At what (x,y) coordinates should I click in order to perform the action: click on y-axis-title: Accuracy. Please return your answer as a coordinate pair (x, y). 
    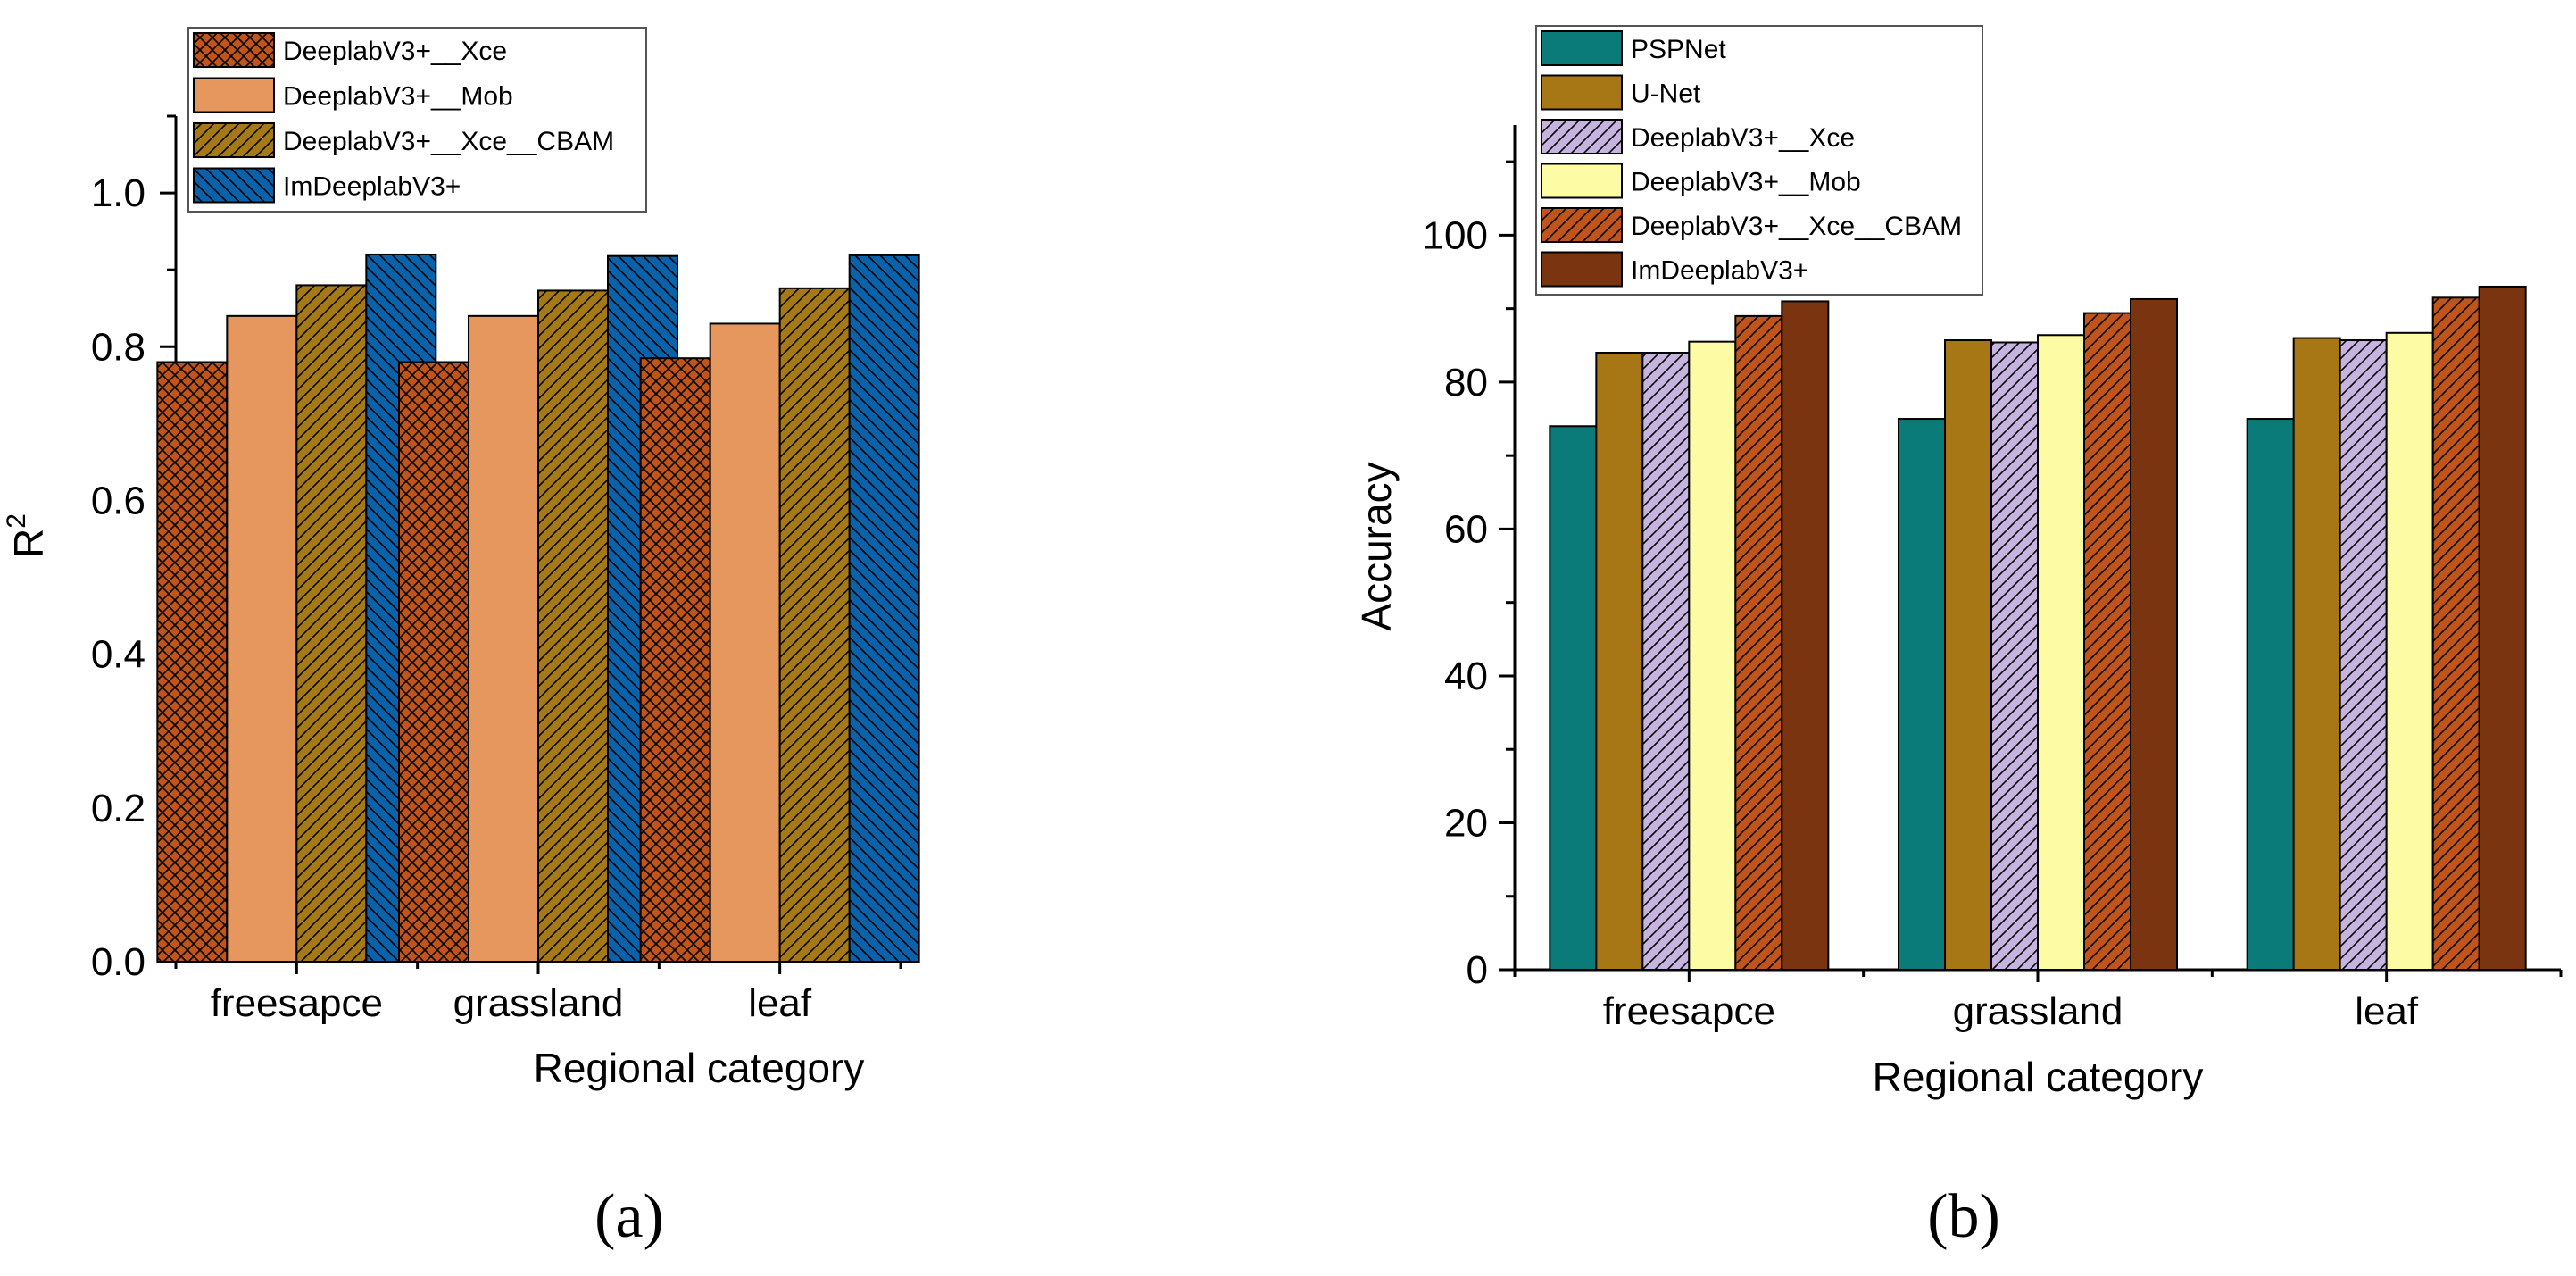
    Looking at the image, I should click on (1376, 546).